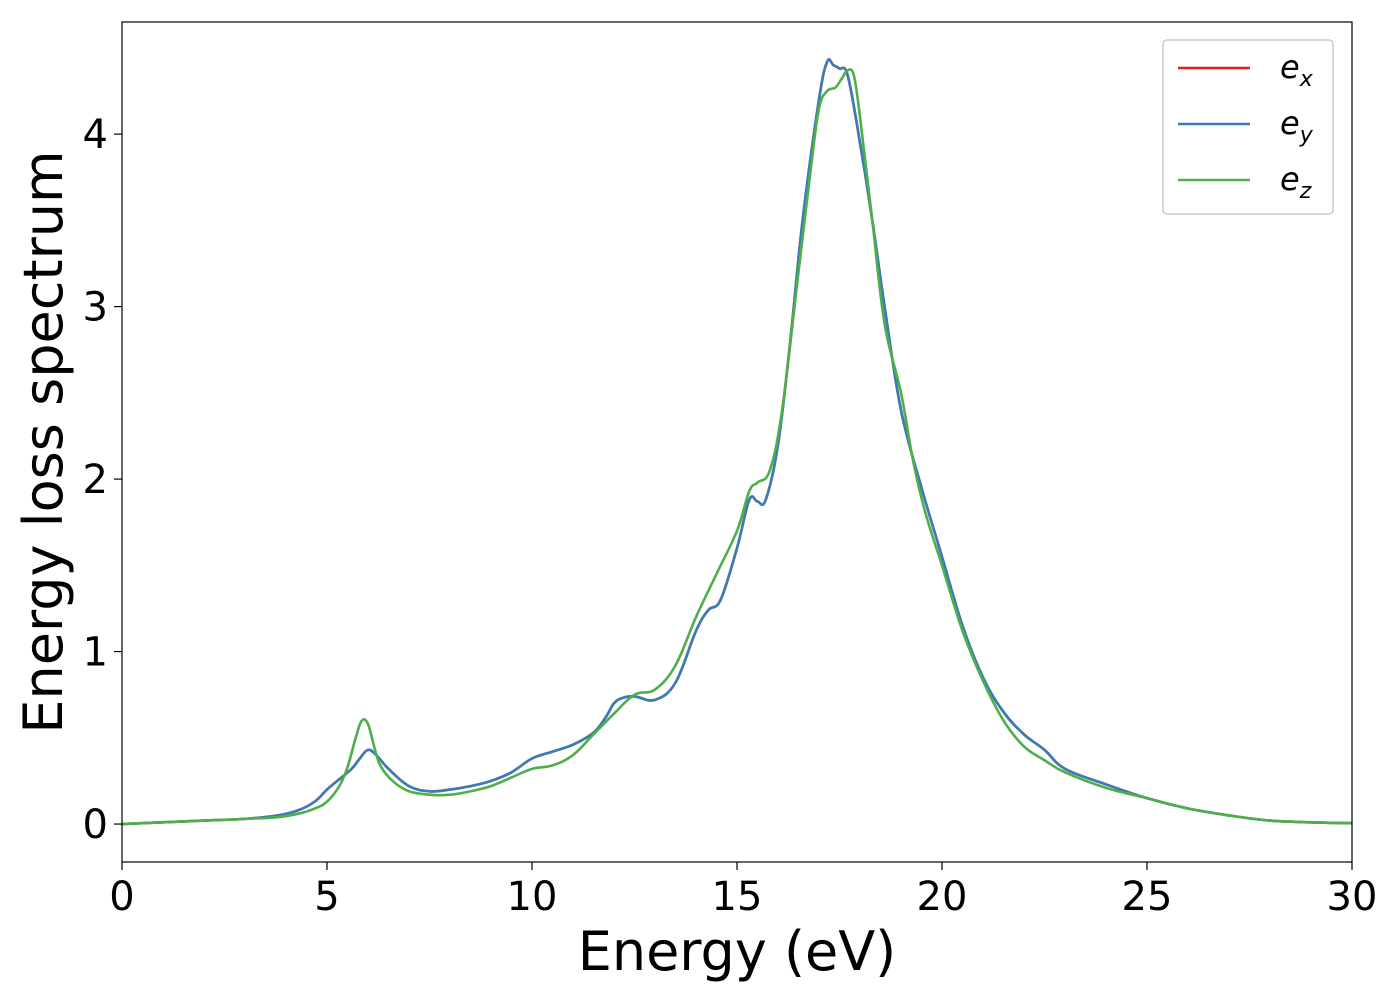 This screenshot has width=1400, height=1000. Describe the element at coordinates (95, 308) in the screenshot. I see `y-tick-label: 3` at that location.